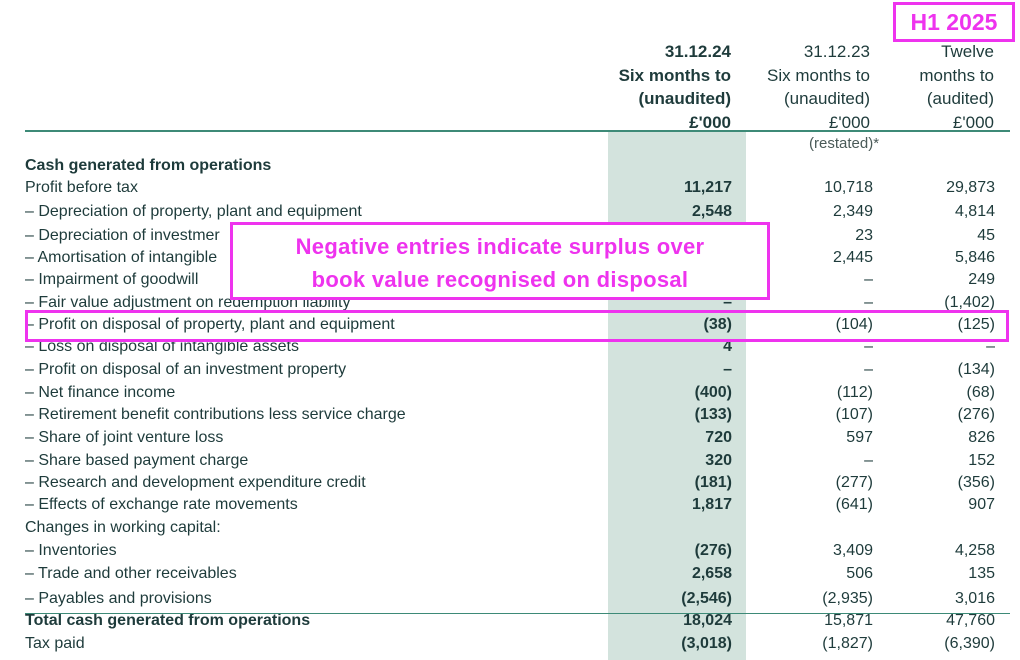 Image resolution: width=1020 pixels, height=660 pixels. Describe the element at coordinates (510, 260) in the screenshot. I see `table-row: – Amortisation of intangible 2,445 5,846` at that location.